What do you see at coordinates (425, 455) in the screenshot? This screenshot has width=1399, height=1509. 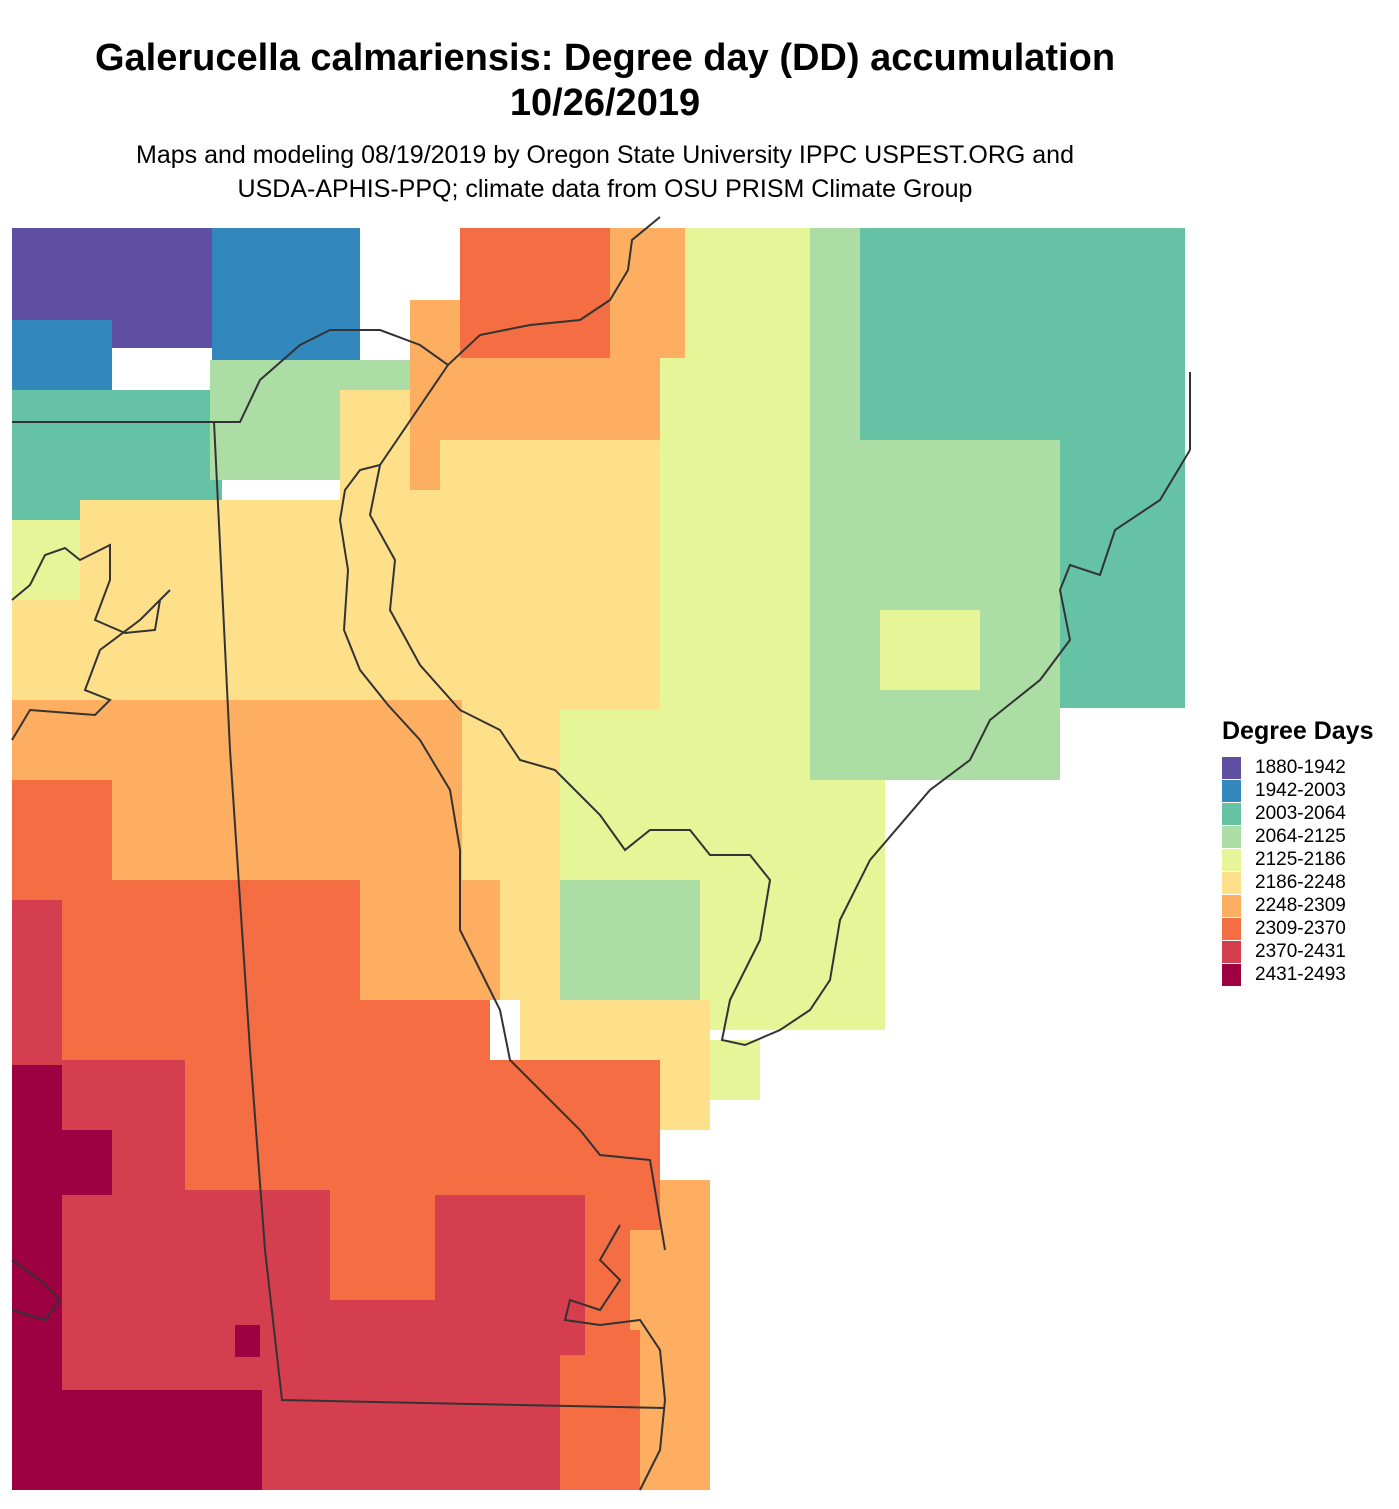 I see `zone-2248-2309-d` at bounding box center [425, 455].